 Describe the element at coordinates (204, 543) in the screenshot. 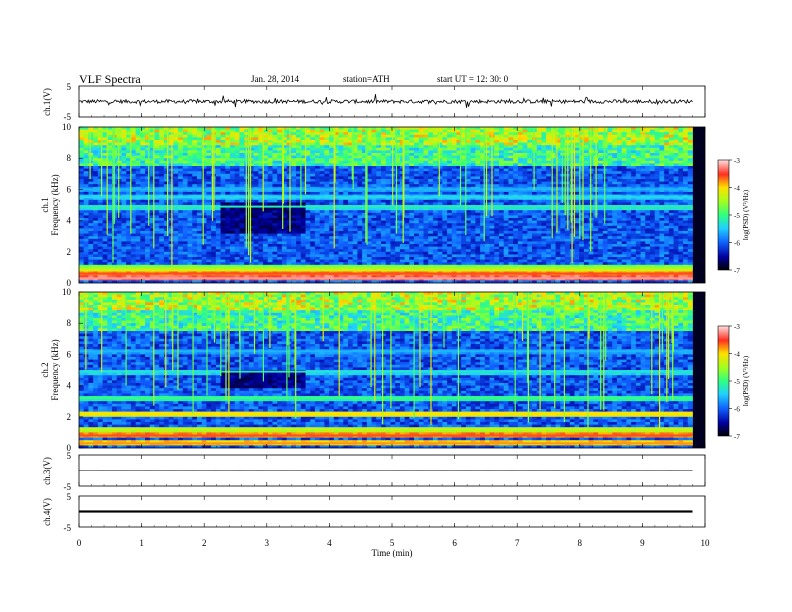

I see `x-tick-label: 2` at that location.